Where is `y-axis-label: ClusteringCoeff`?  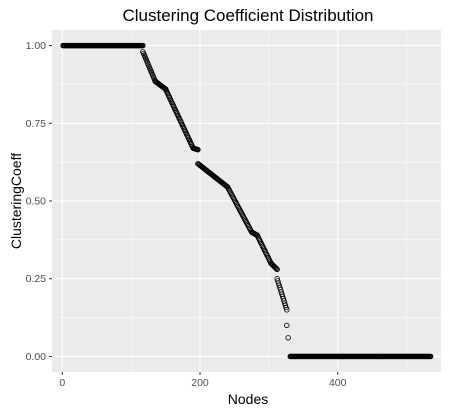
y-axis-label: ClusteringCoeff is located at coordinates (16, 201).